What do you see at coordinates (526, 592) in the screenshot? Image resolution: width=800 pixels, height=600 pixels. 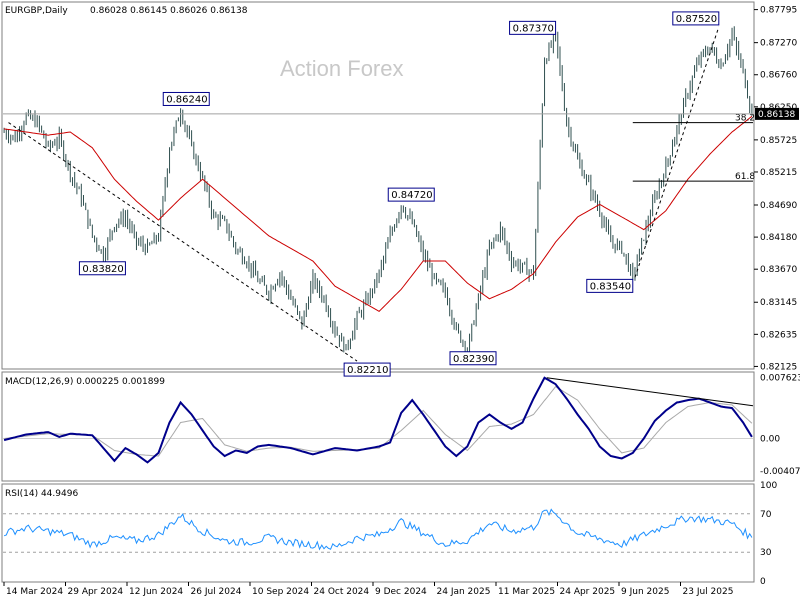 I see `x-tick-label: 11 Mar 2025` at bounding box center [526, 592].